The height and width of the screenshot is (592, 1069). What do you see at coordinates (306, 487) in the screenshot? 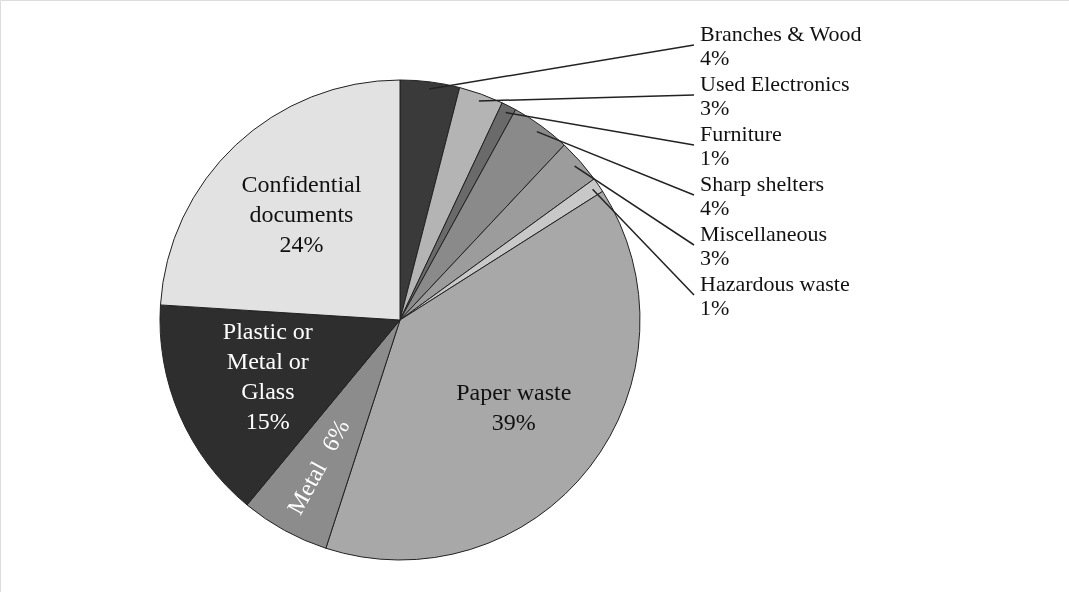
I see `slice-label: Metal` at bounding box center [306, 487].